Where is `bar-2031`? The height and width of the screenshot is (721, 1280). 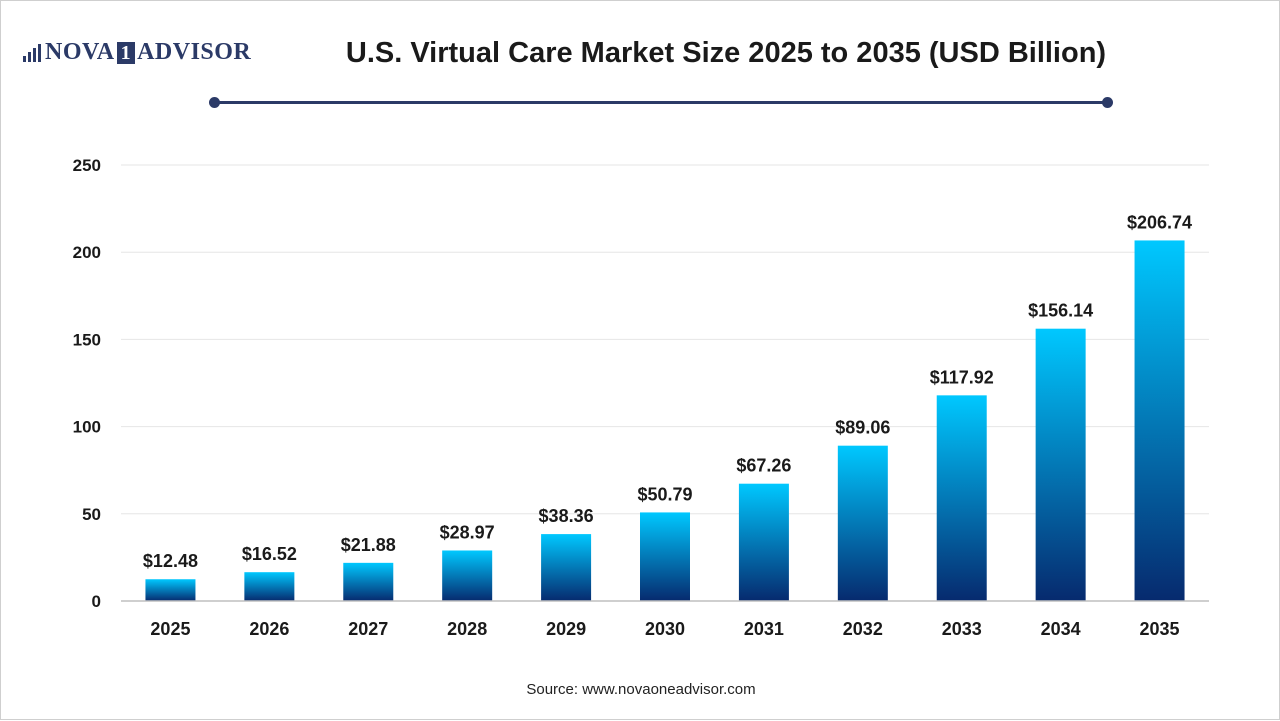 bar-2031 is located at coordinates (763, 542).